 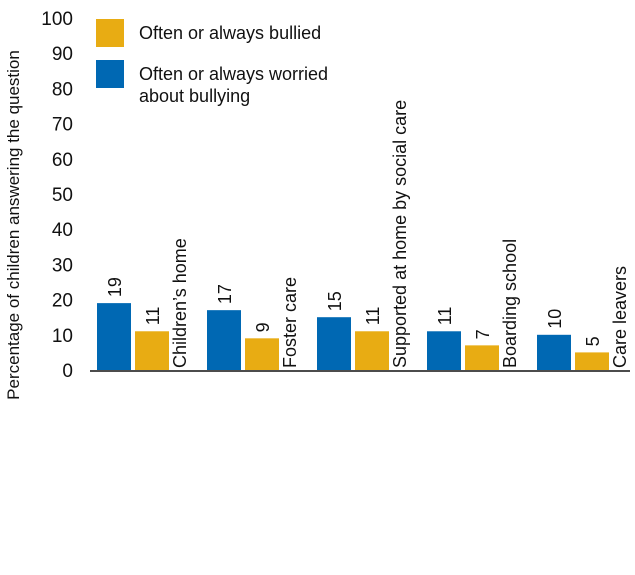 I want to click on category-label: Supported at home by social care, so click(x=400, y=234).